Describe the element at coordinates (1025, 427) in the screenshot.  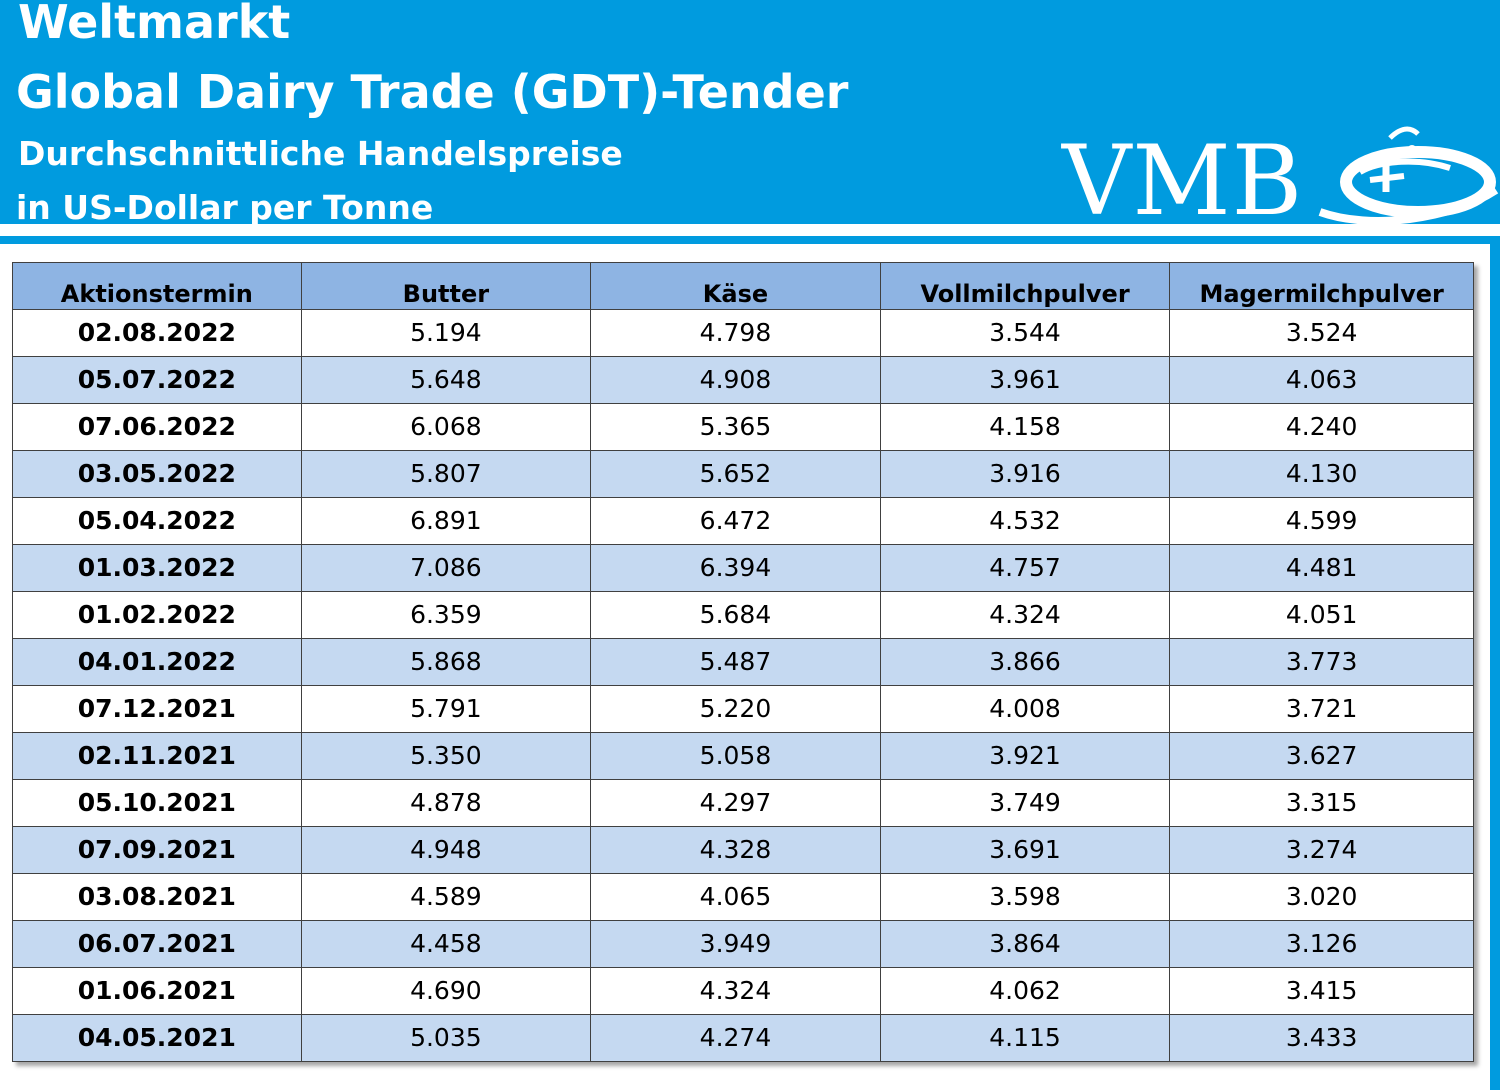
I see `cell-whole-milk-powder: 4.158` at that location.